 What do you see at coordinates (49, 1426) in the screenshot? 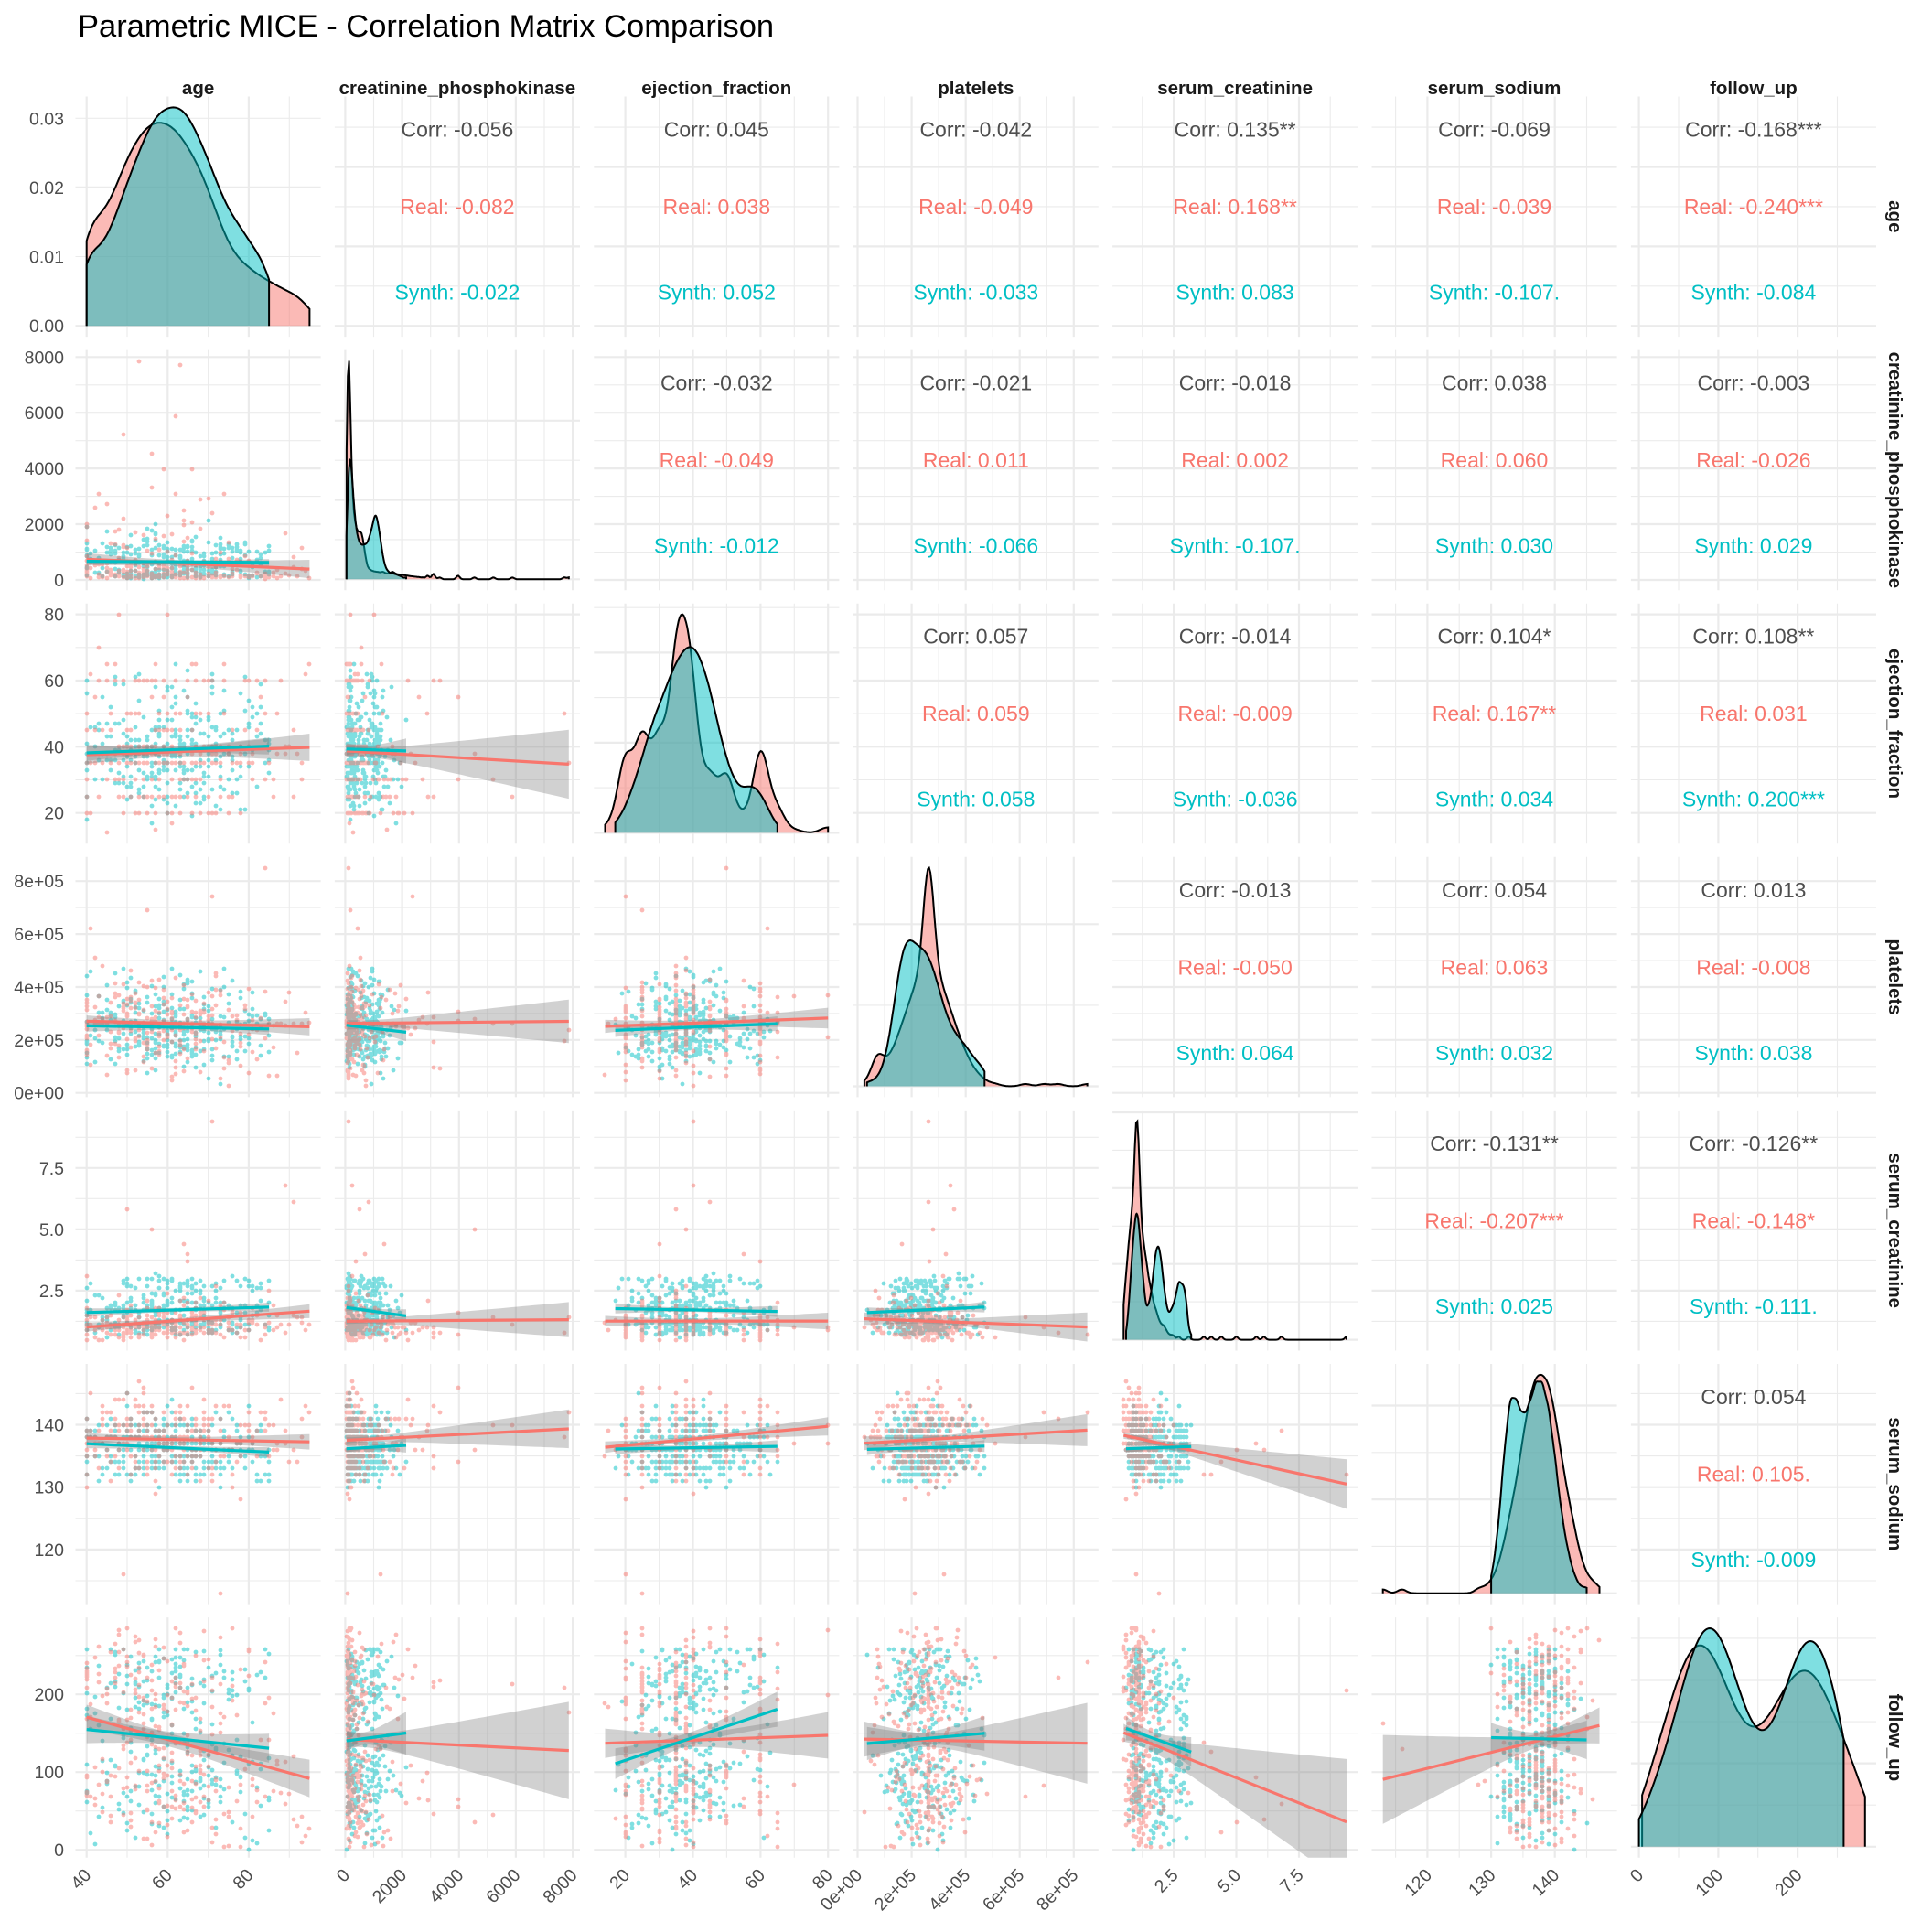
I see `svg-text: 140` at bounding box center [49, 1426].